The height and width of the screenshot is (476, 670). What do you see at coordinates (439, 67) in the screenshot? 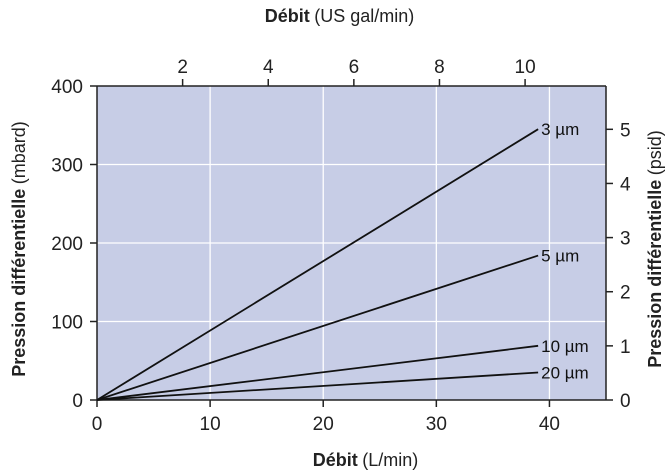
I see `x-top-tick-label: 8` at bounding box center [439, 67].